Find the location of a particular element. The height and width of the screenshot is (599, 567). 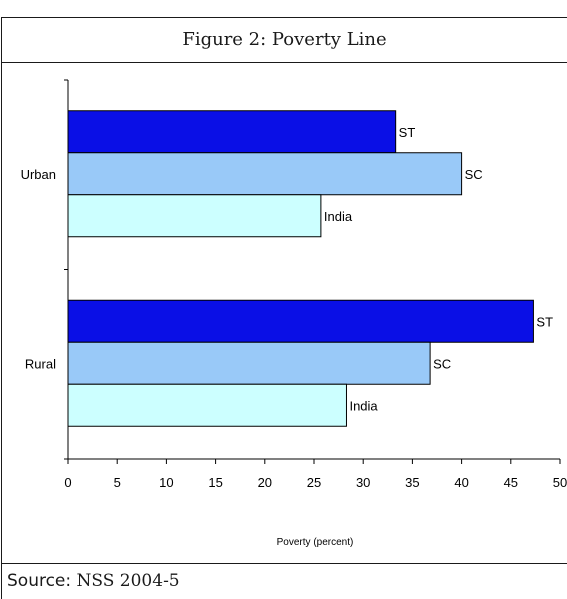

x-tick-label: 35 is located at coordinates (412, 482).